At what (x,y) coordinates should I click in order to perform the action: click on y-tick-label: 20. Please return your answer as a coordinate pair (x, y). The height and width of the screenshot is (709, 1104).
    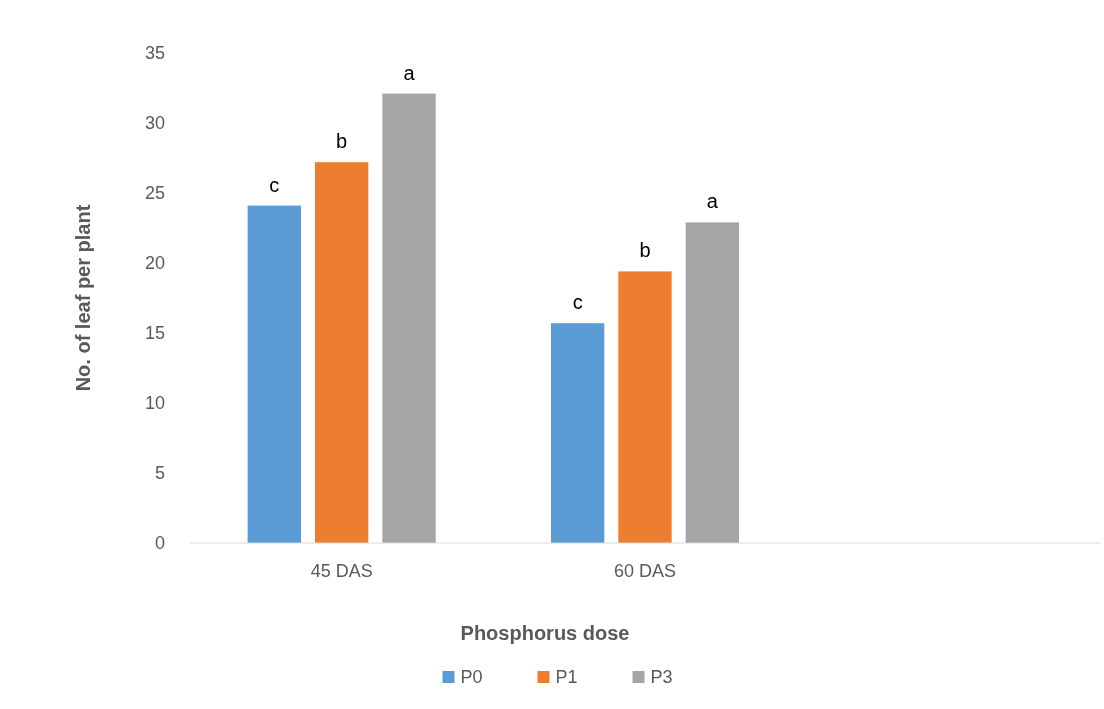
    Looking at the image, I should click on (154, 263).